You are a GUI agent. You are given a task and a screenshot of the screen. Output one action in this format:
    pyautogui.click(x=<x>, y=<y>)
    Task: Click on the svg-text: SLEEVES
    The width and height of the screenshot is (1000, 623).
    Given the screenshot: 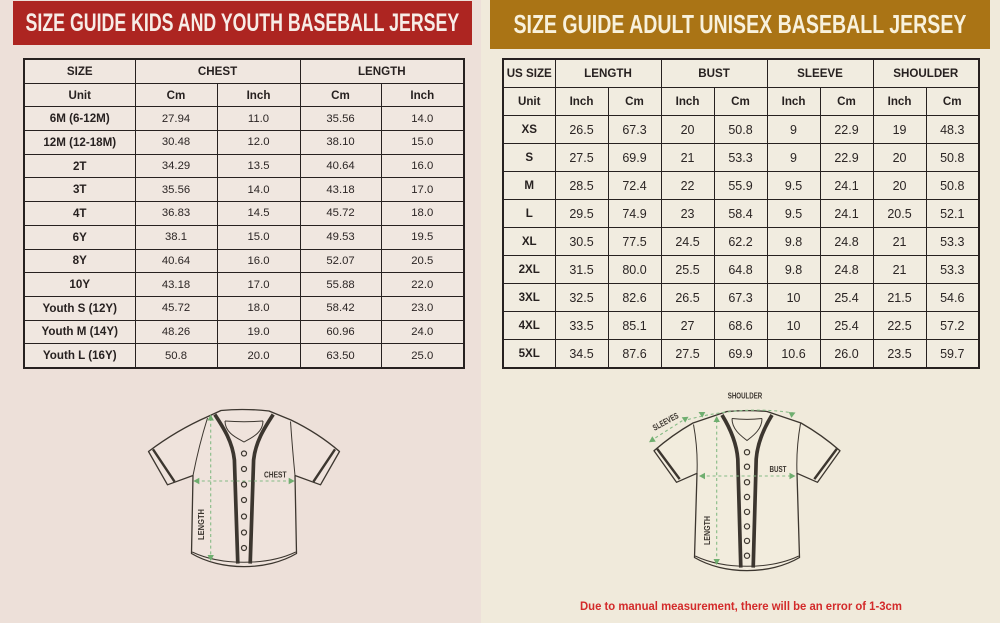 What is the action you would take?
    pyautogui.click(x=665, y=421)
    